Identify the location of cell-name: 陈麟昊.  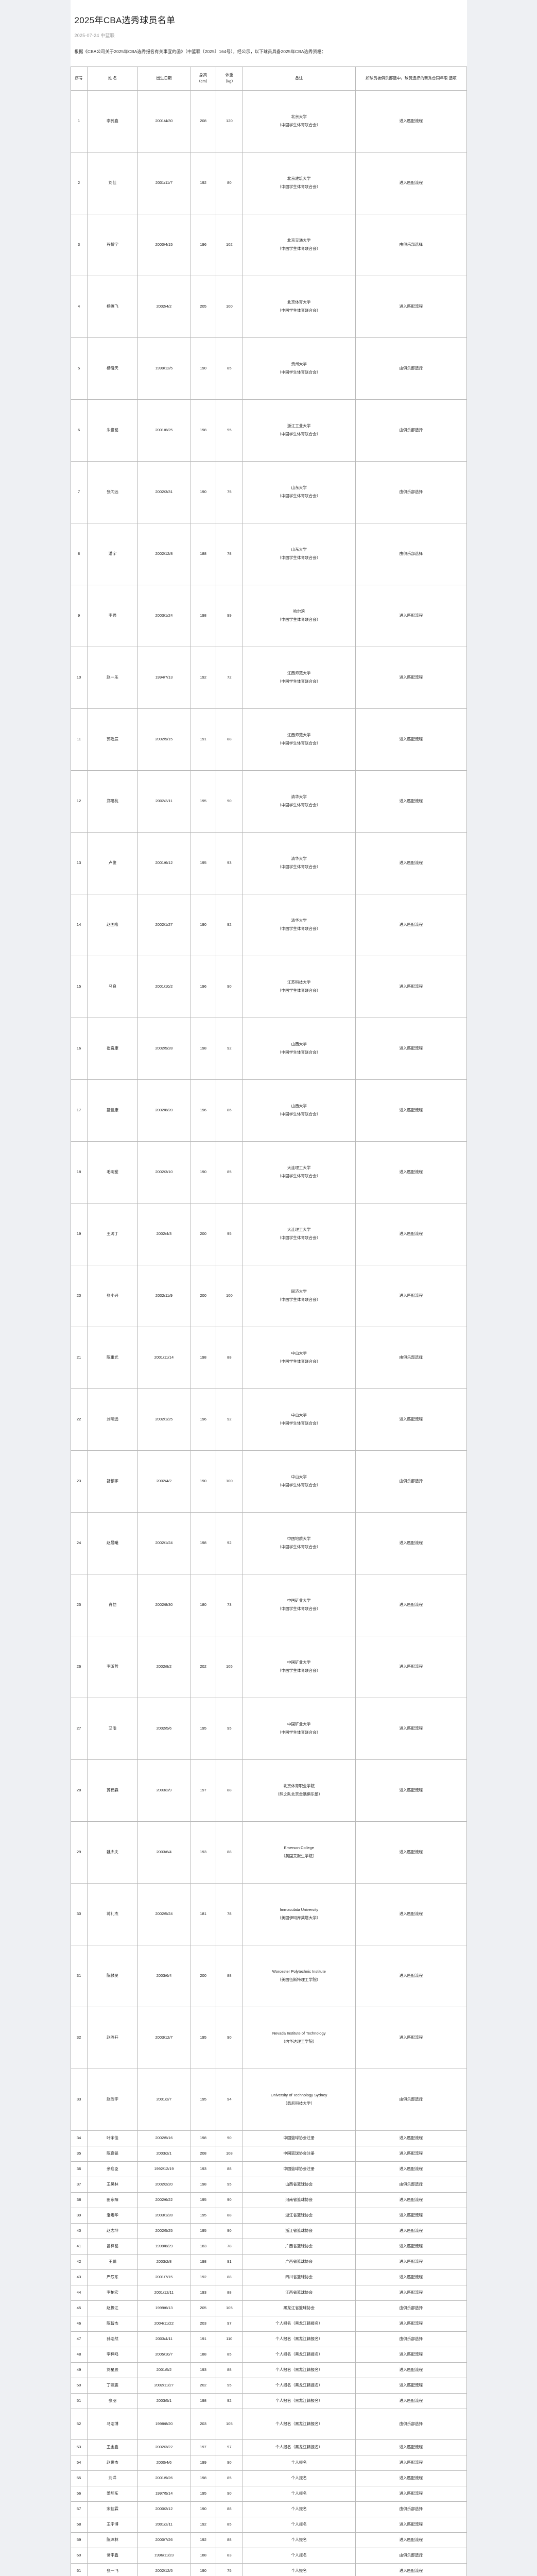
(112, 1975).